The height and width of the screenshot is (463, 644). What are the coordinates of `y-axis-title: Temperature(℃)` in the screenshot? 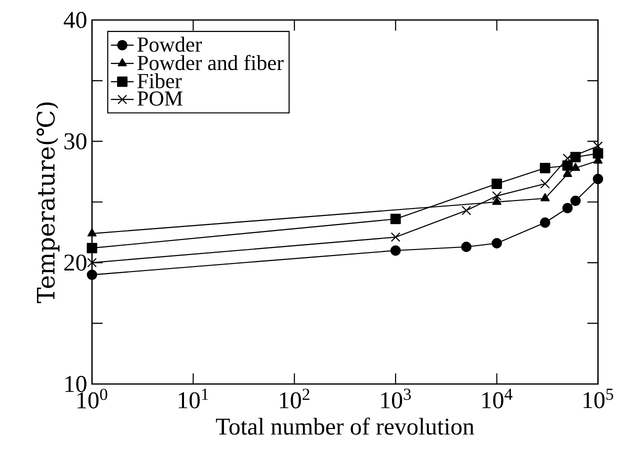 It's located at (48, 203).